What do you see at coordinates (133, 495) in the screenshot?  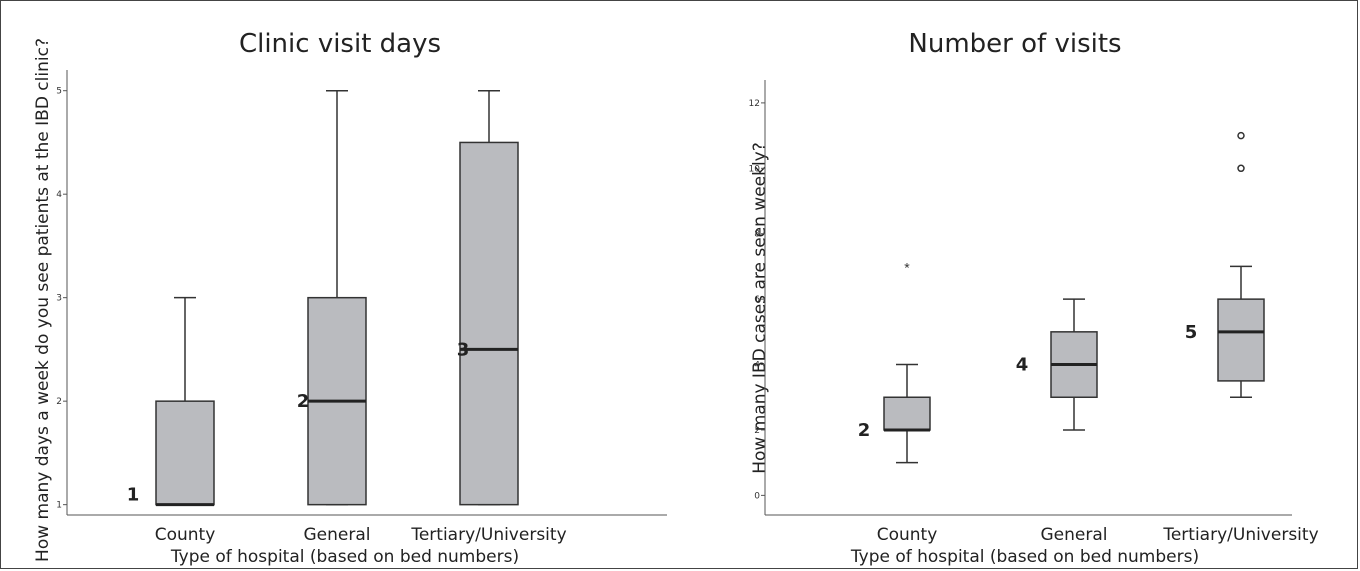 I see `median-annotation: 1` at bounding box center [133, 495].